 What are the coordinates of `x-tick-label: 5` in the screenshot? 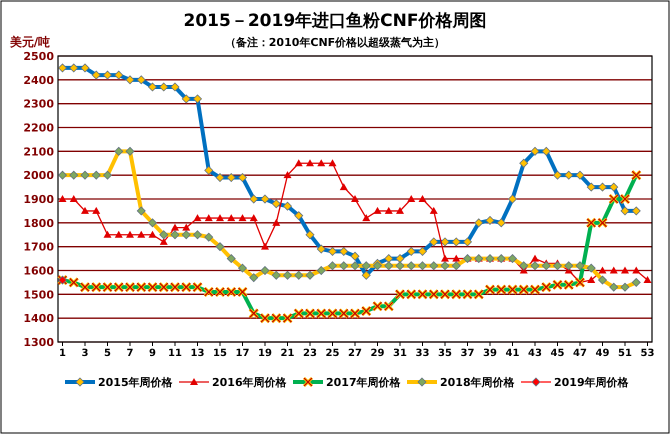 It's located at (108, 353).